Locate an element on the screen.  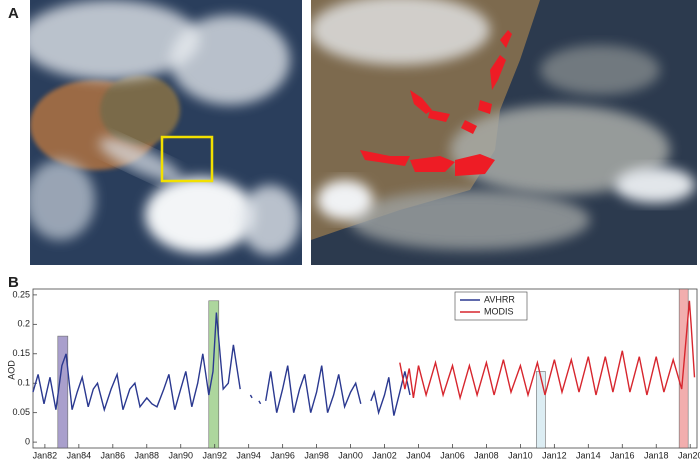
x-tick-label: Jan96 is located at coordinates (282, 455).